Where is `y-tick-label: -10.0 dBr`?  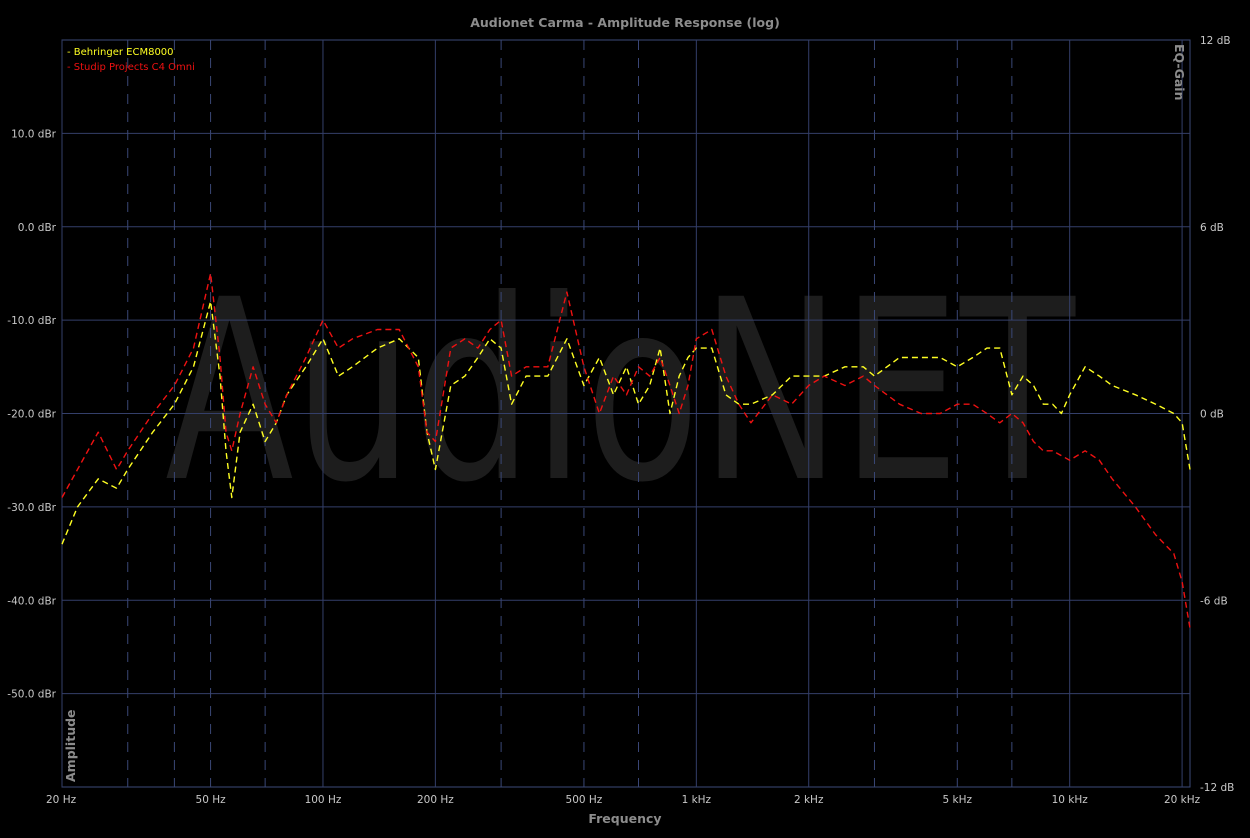
y-tick-label: -10.0 dBr is located at coordinates (31, 321).